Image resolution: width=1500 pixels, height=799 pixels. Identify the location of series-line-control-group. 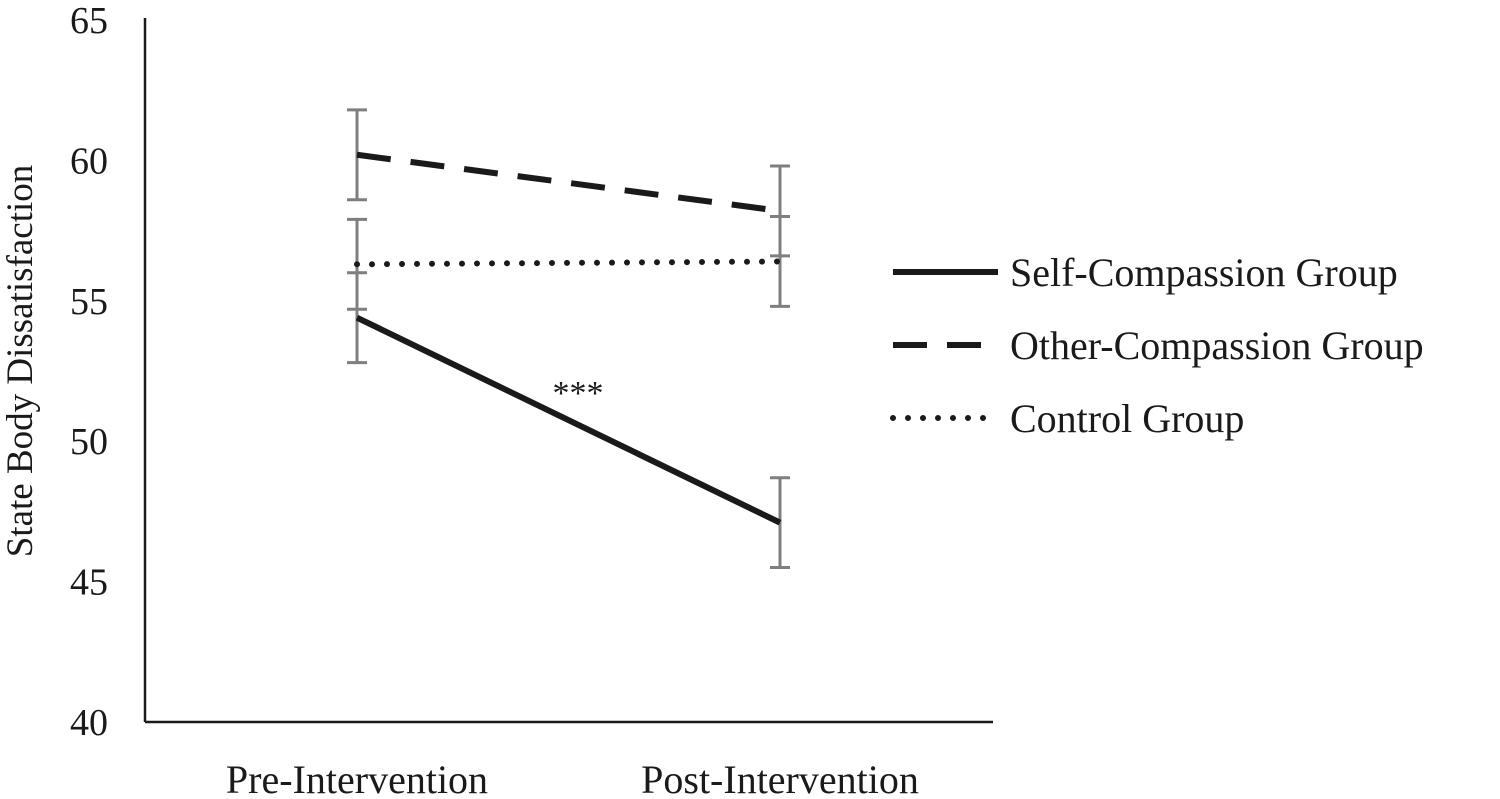
(568, 263).